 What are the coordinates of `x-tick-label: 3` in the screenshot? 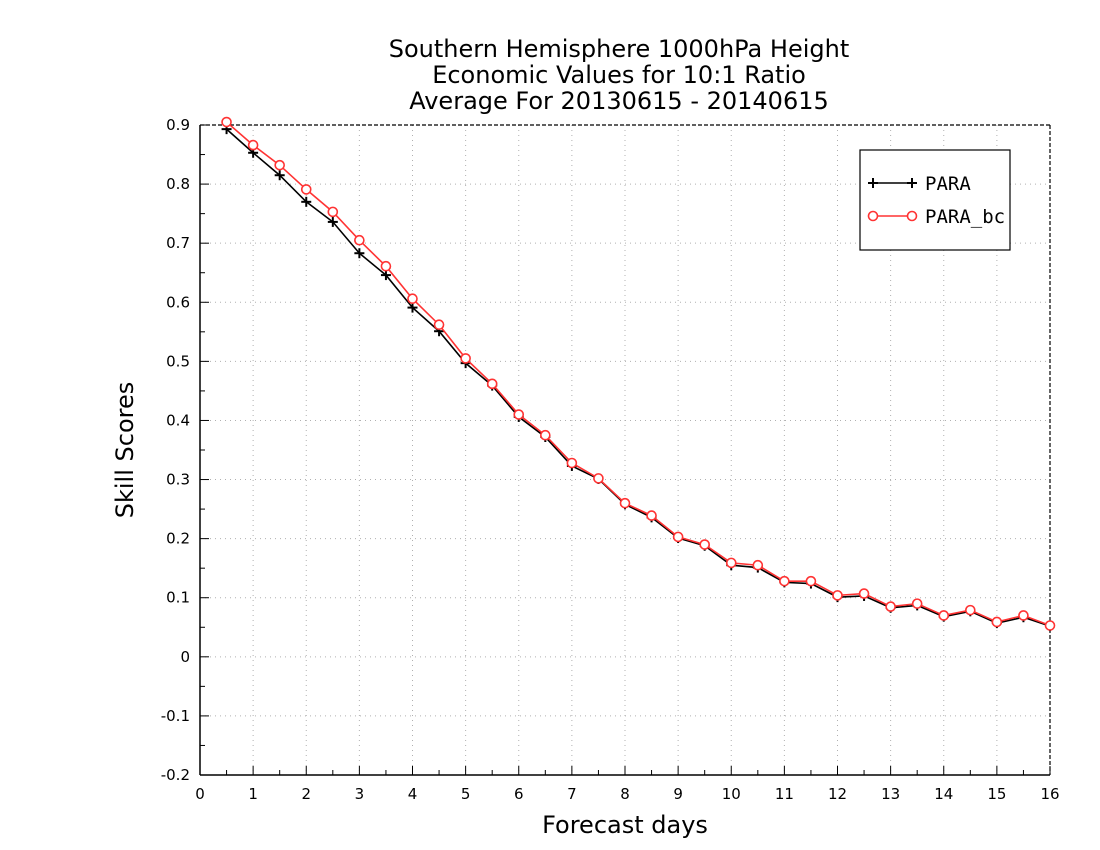 It's located at (360, 794).